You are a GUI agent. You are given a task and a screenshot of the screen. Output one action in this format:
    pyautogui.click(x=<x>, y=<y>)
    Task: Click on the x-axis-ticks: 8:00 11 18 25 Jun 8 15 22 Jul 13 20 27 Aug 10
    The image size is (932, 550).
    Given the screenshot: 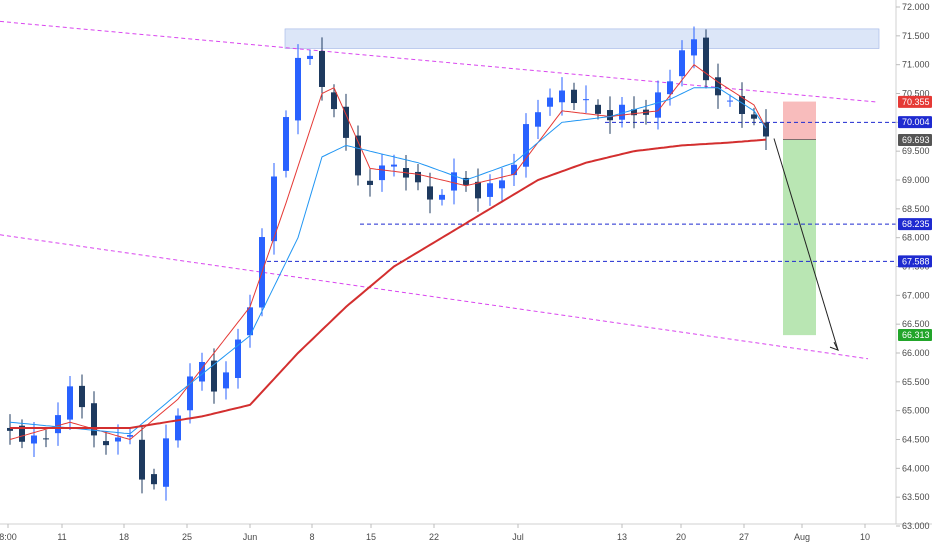 What is the action you would take?
    pyautogui.click(x=435, y=533)
    